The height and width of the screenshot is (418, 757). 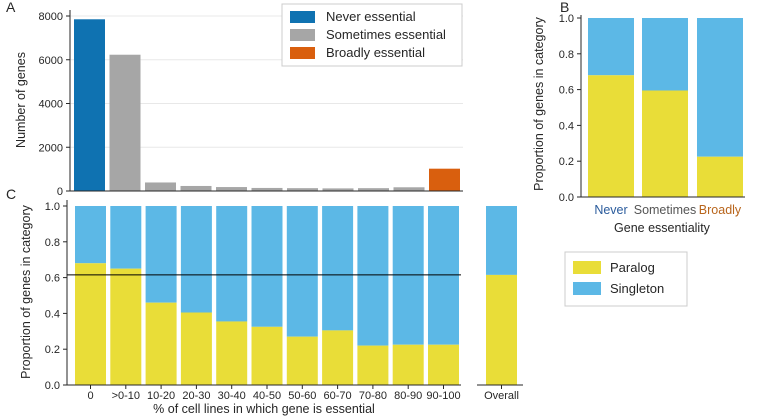 What do you see at coordinates (587, 267) in the screenshot?
I see `legend-swatch-paralog` at bounding box center [587, 267].